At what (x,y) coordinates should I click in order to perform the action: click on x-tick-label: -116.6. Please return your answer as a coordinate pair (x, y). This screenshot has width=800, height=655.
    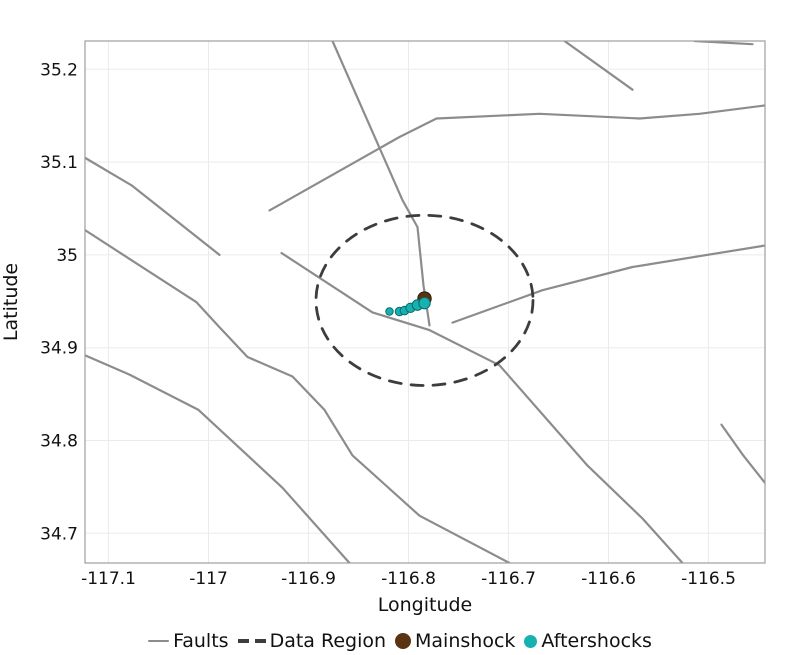
    Looking at the image, I should click on (608, 579).